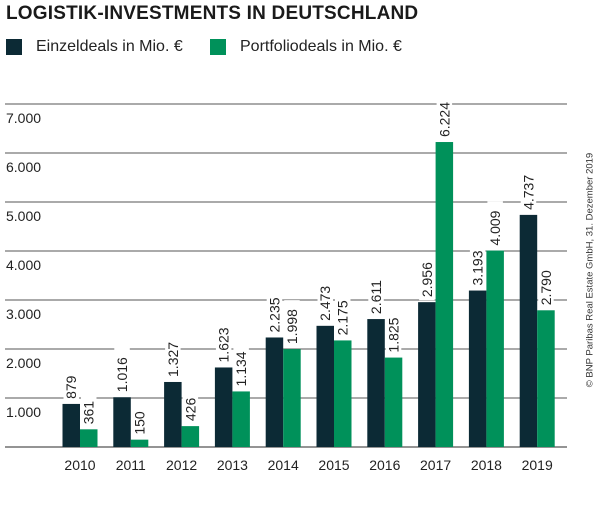 This screenshot has width=600, height=514. I want to click on legend-item-portfoliodeals: Portfoliodeals in Mio. €, so click(306, 47).